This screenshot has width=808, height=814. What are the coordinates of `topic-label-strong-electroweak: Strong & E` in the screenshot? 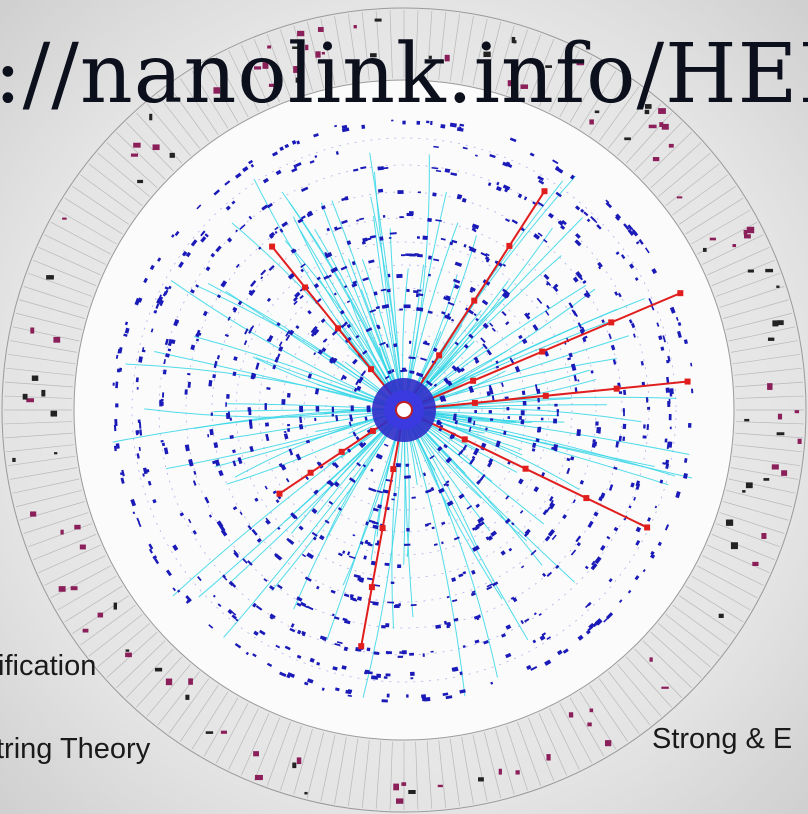 It's located at (722, 739).